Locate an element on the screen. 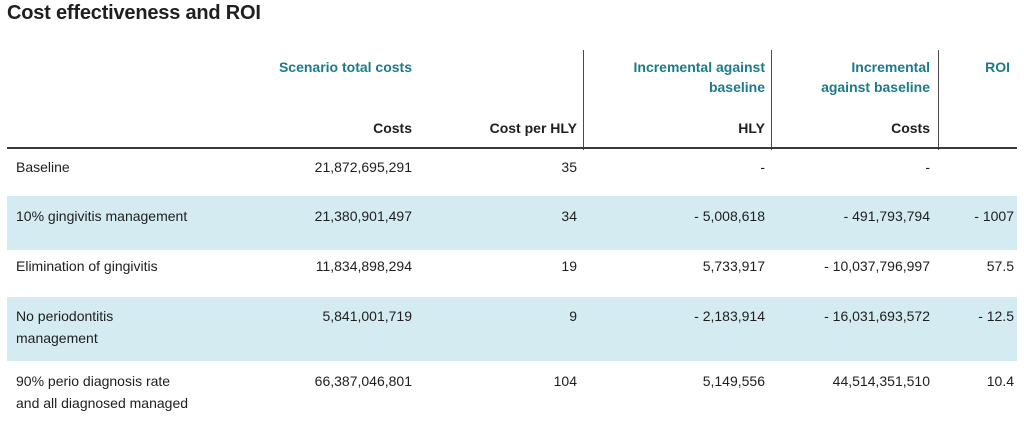 Image resolution: width=1024 pixels, height=427 pixels. page-title: Cost effectiveness and ROI is located at coordinates (134, 13).